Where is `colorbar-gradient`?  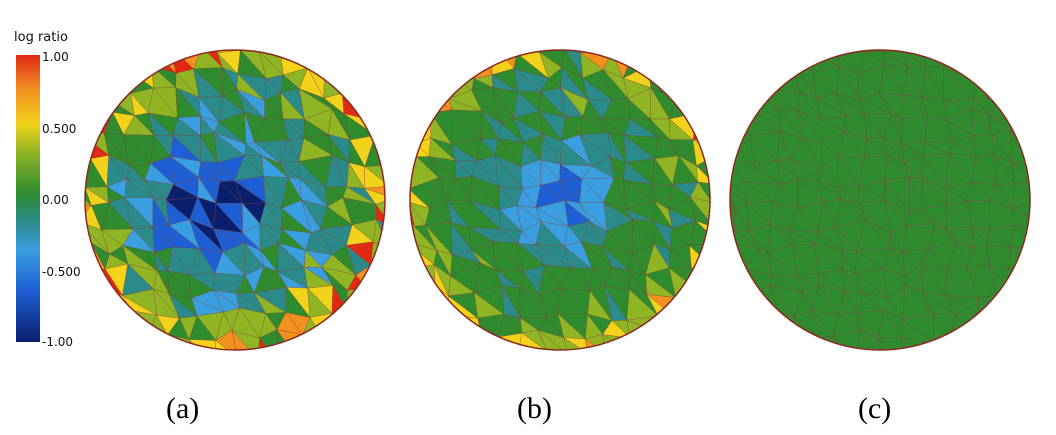 colorbar-gradient is located at coordinates (28, 198).